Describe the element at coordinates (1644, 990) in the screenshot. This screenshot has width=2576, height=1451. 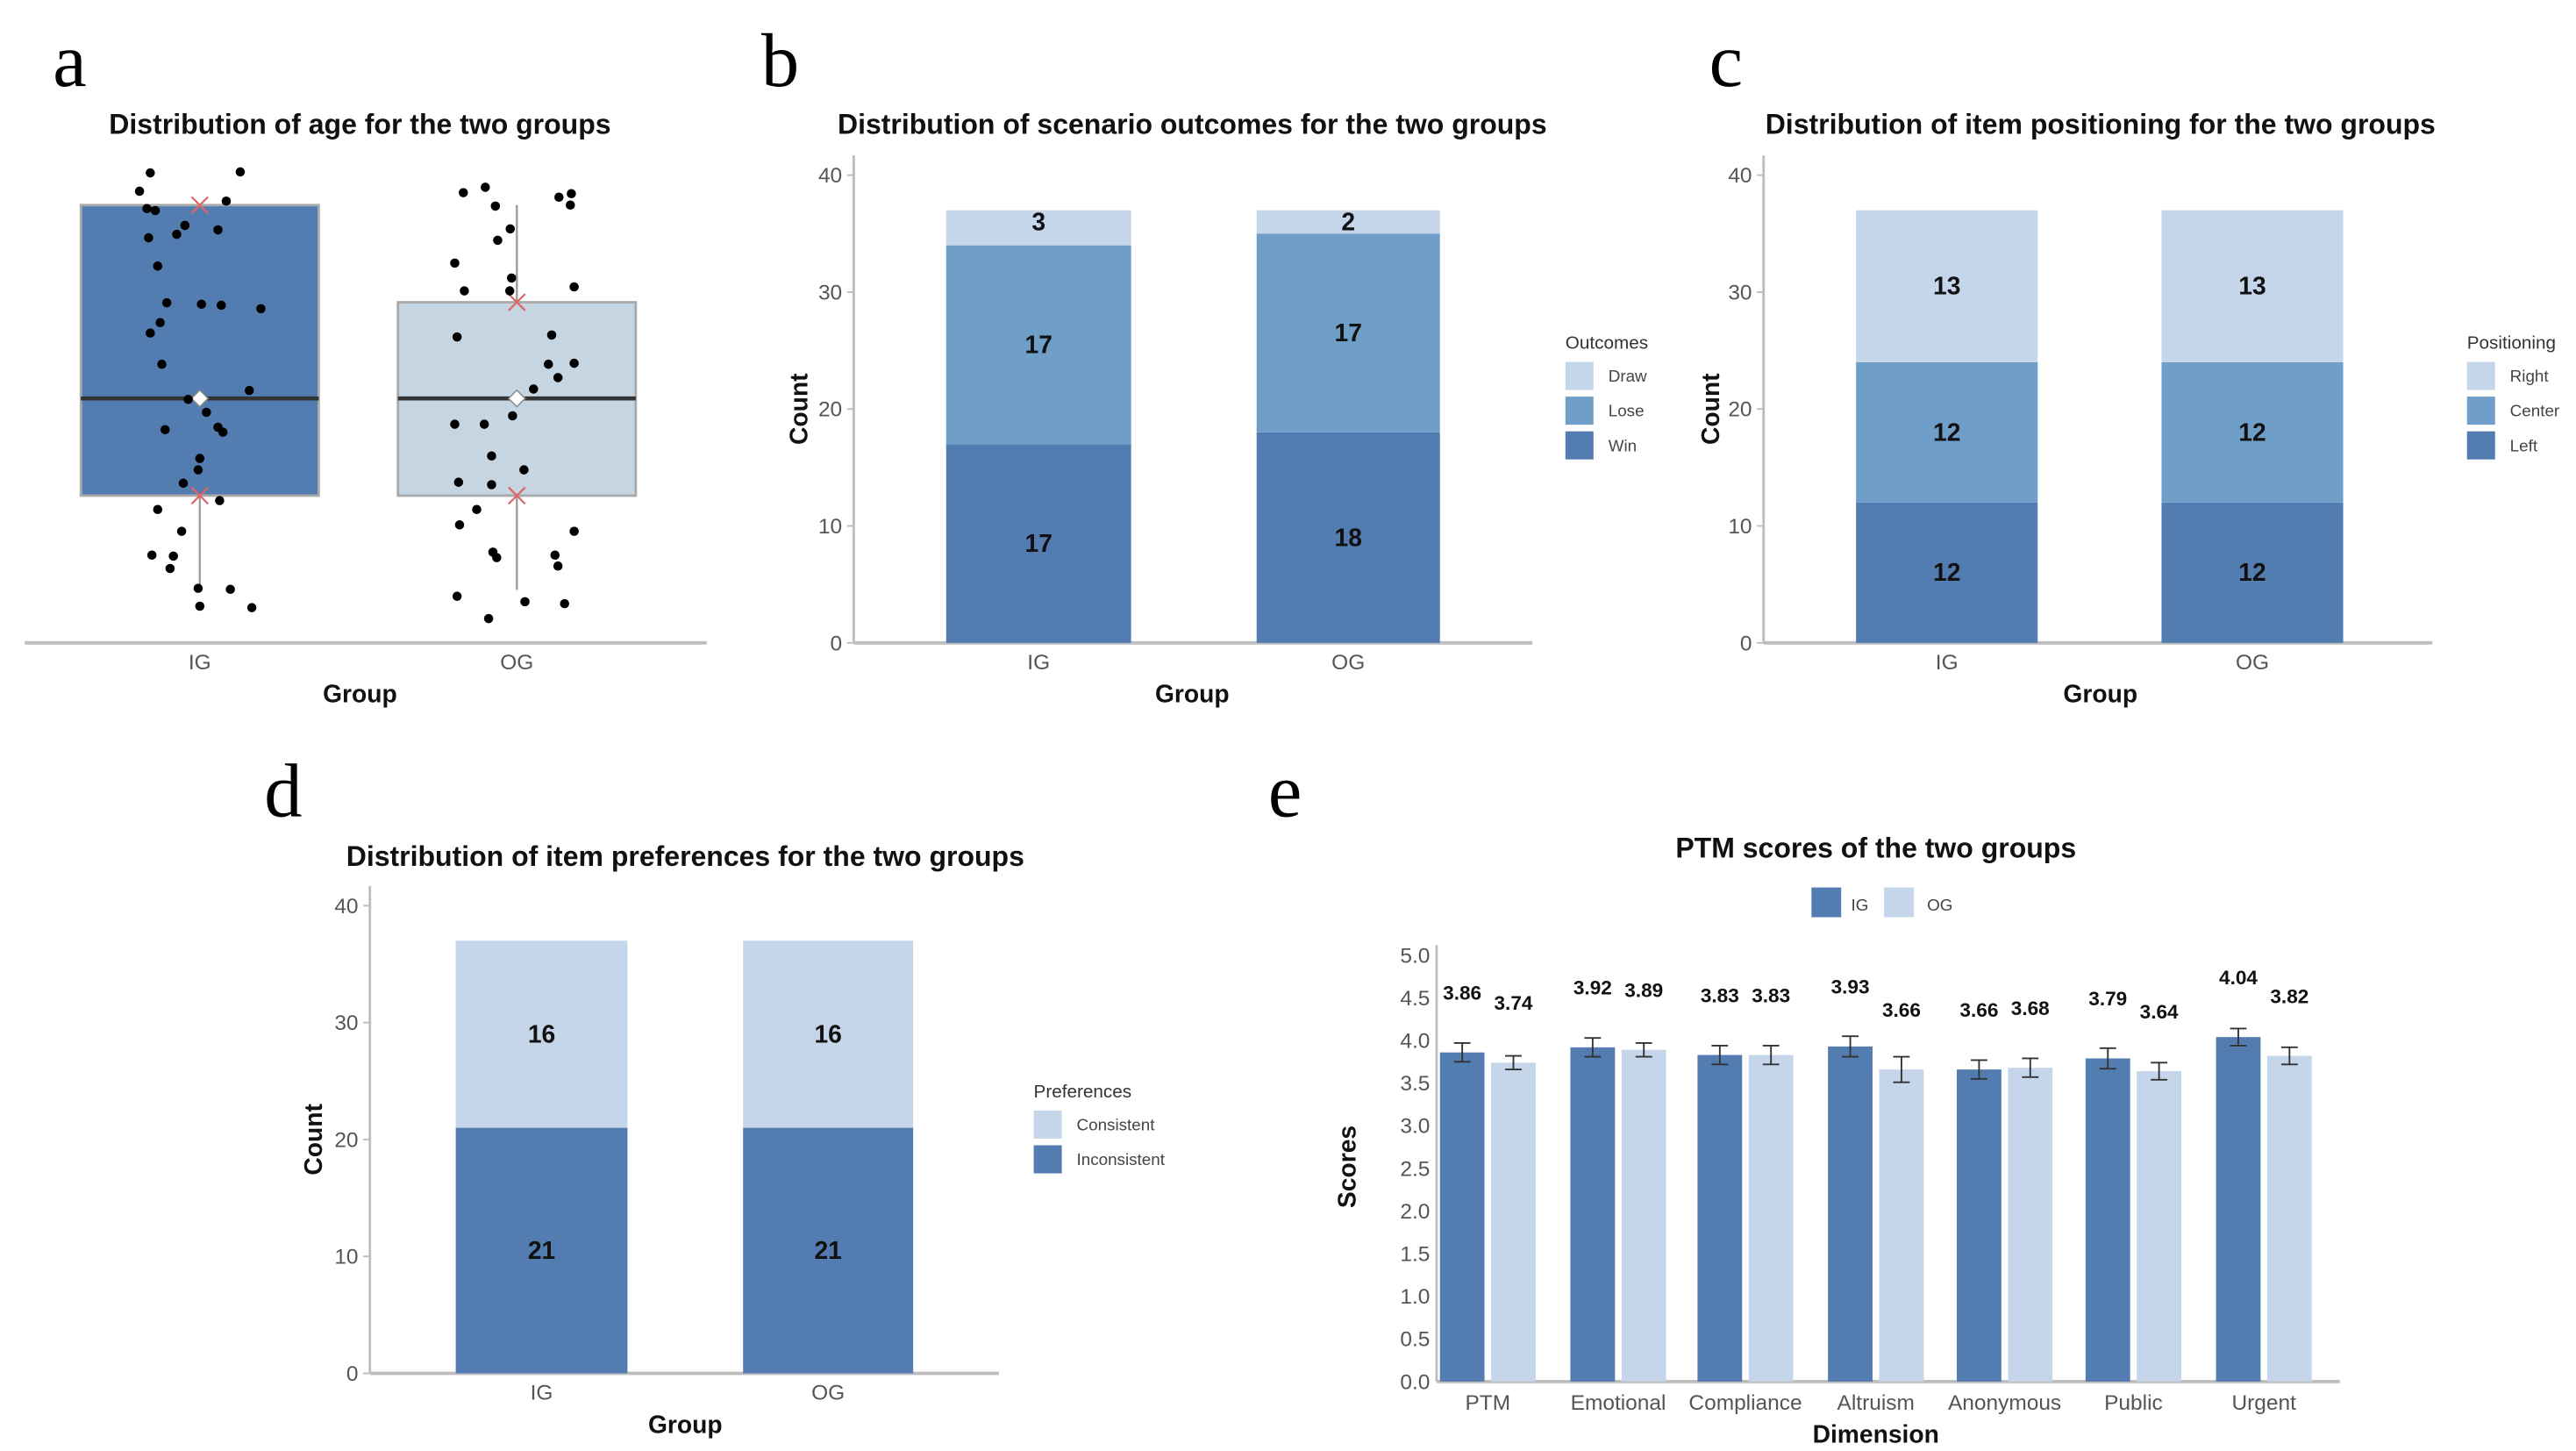
I see `data-label: 3.89` at that location.